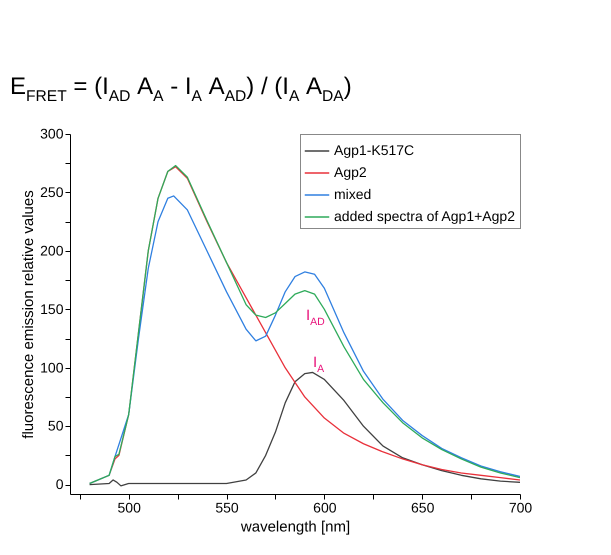 The image size is (611, 555). I want to click on y-tick-label: 50, so click(56, 426).